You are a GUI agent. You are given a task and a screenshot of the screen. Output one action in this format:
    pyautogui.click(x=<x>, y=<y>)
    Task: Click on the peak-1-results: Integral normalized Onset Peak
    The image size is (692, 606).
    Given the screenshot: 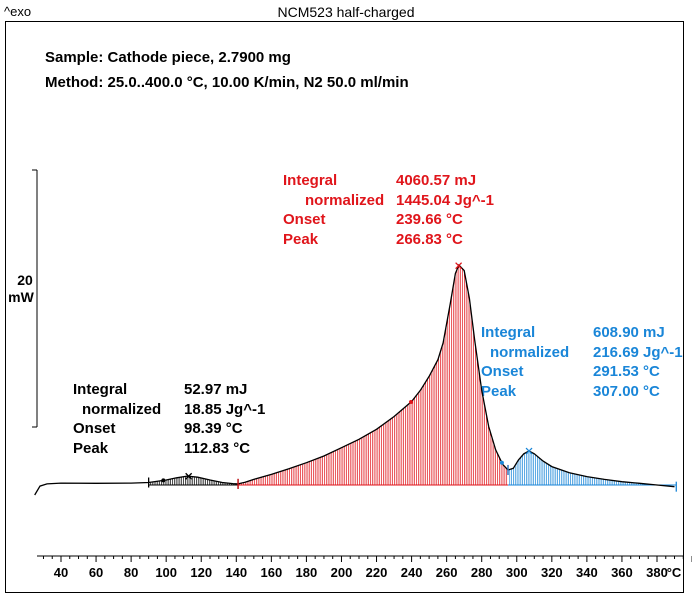 What is the action you would take?
    pyautogui.click(x=117, y=419)
    